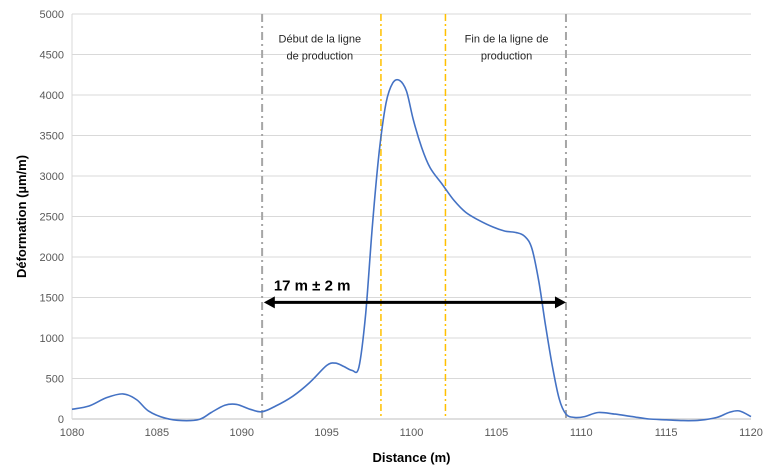 The height and width of the screenshot is (467, 766). What do you see at coordinates (312, 285) in the screenshot?
I see `measurement-label: 17 m ± 2 m` at bounding box center [312, 285].